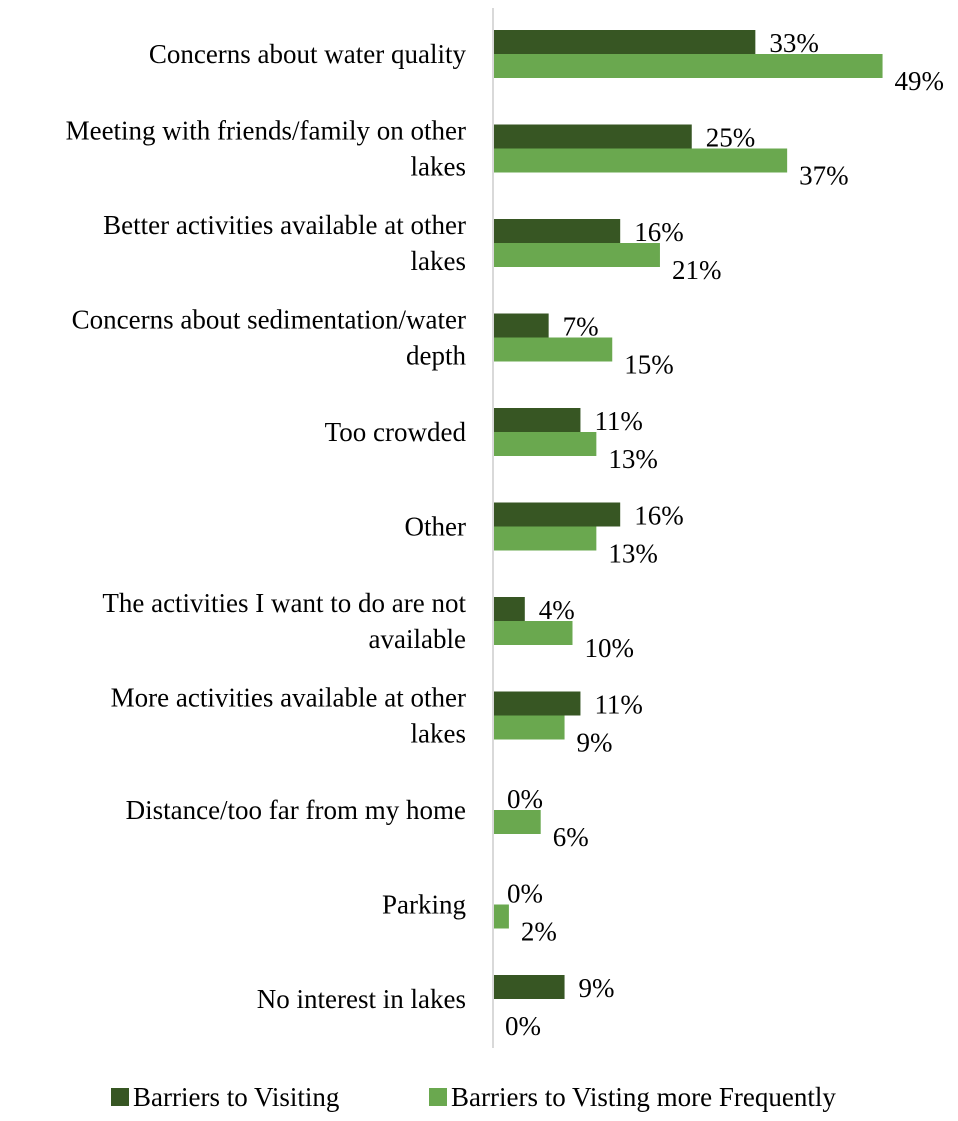  Describe the element at coordinates (396, 432) in the screenshot. I see `category-label: Too crowded` at that location.